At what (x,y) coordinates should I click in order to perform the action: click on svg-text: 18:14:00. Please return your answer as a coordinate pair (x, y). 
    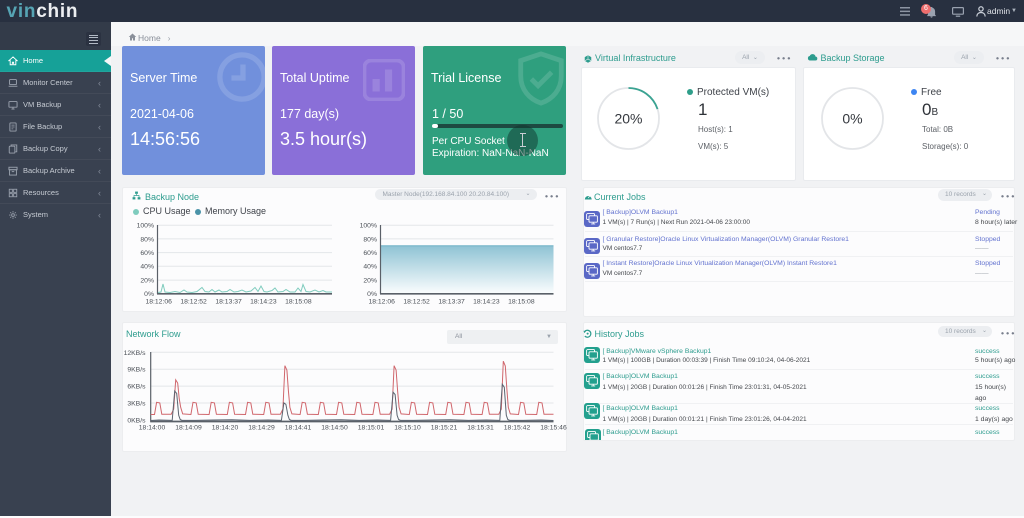
    Looking at the image, I should click on (152, 428).